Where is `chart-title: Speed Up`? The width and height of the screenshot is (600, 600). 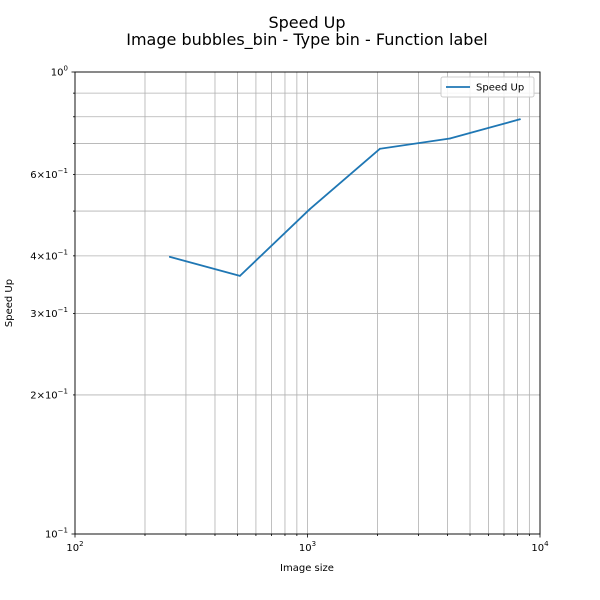 chart-title: Speed Up is located at coordinates (306, 22).